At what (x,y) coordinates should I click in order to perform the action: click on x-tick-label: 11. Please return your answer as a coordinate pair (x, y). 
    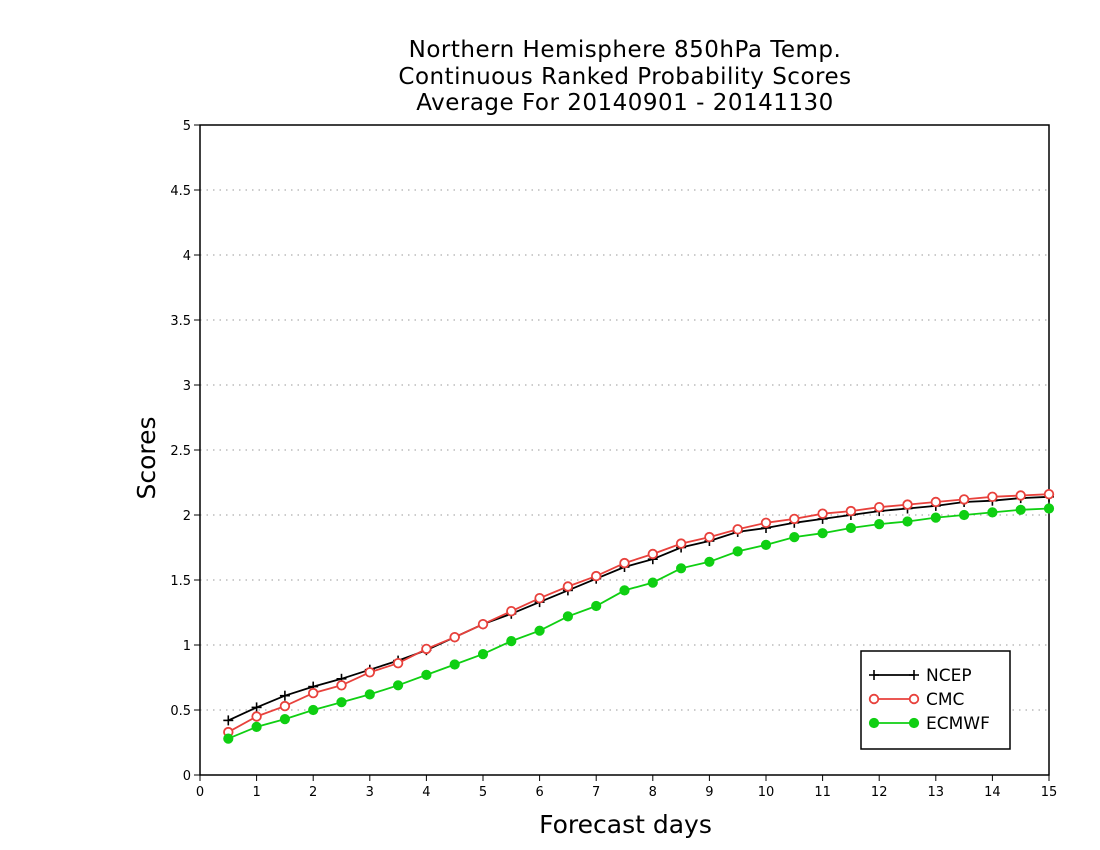
    Looking at the image, I should click on (822, 792).